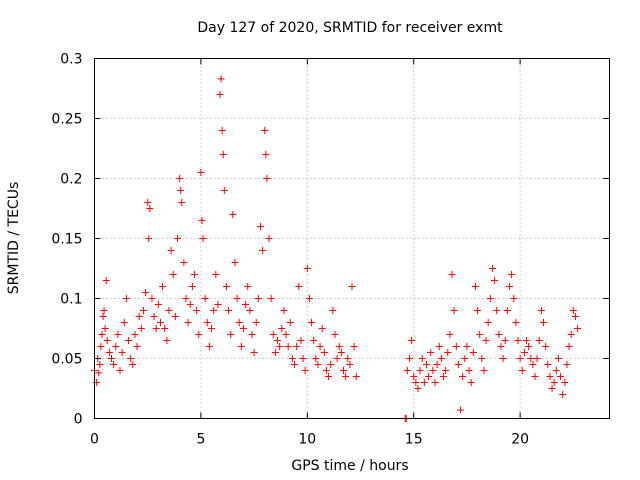 The width and height of the screenshot is (640, 480). I want to click on x-axis-label: GPS time / hours, so click(349, 466).